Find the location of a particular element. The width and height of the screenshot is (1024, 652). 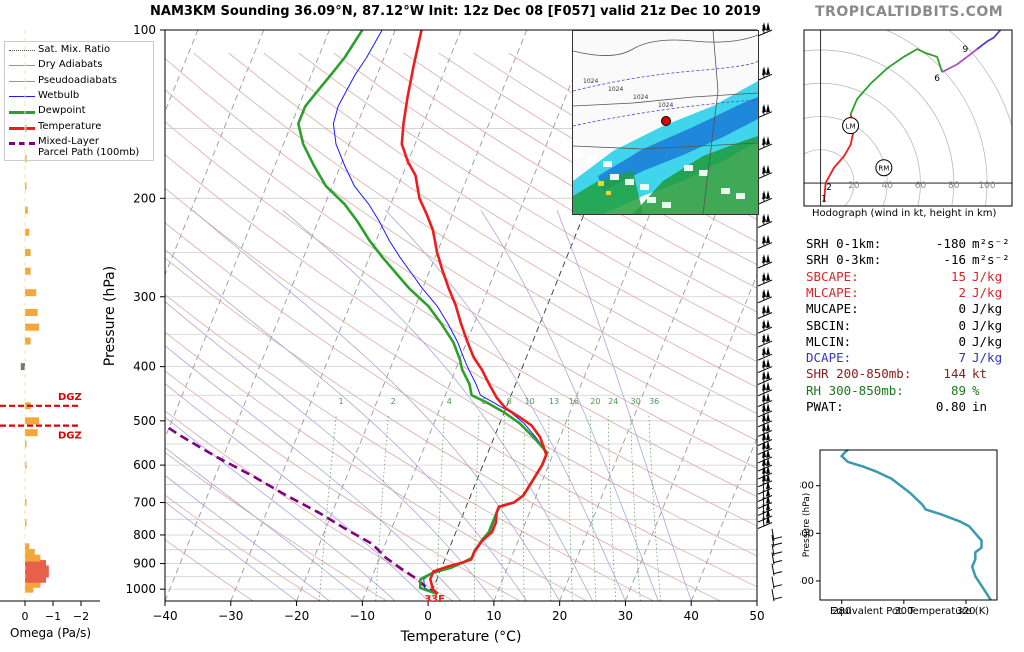

radar-map-svg: 1024 1024 1024 1024 is located at coordinates (665, 122).